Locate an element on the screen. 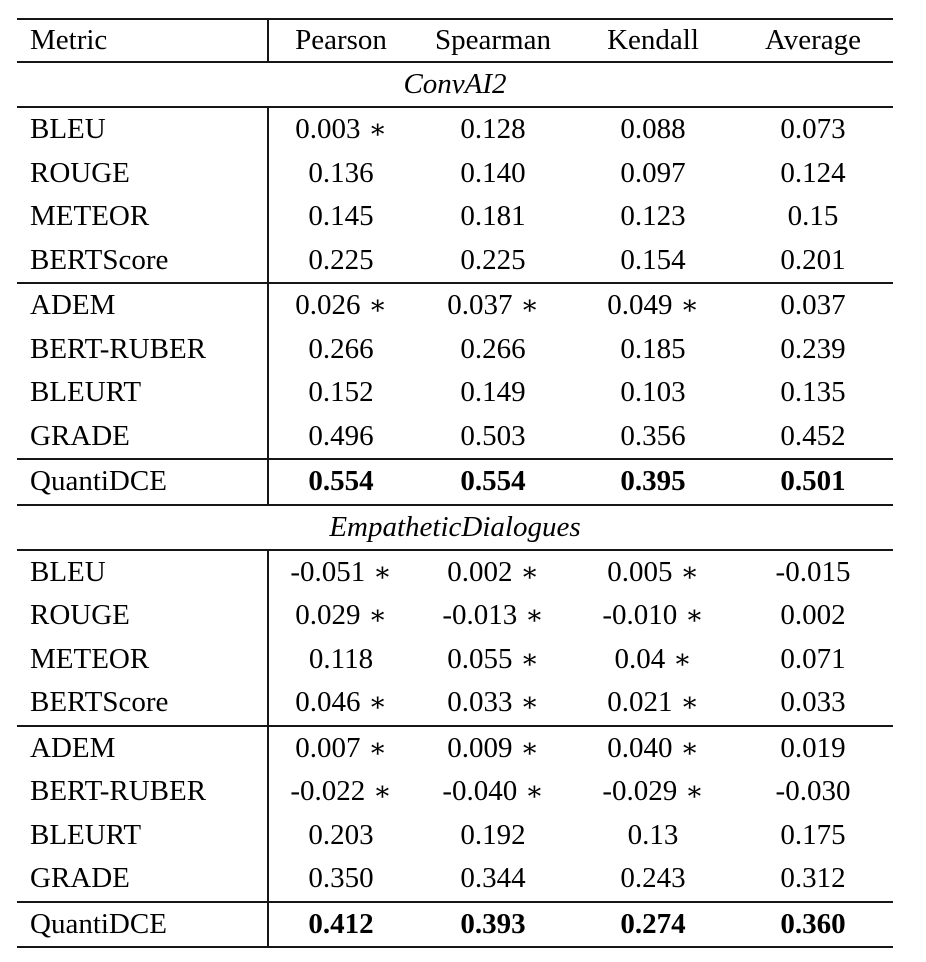  value-cell: 0.136 is located at coordinates (340, 173).